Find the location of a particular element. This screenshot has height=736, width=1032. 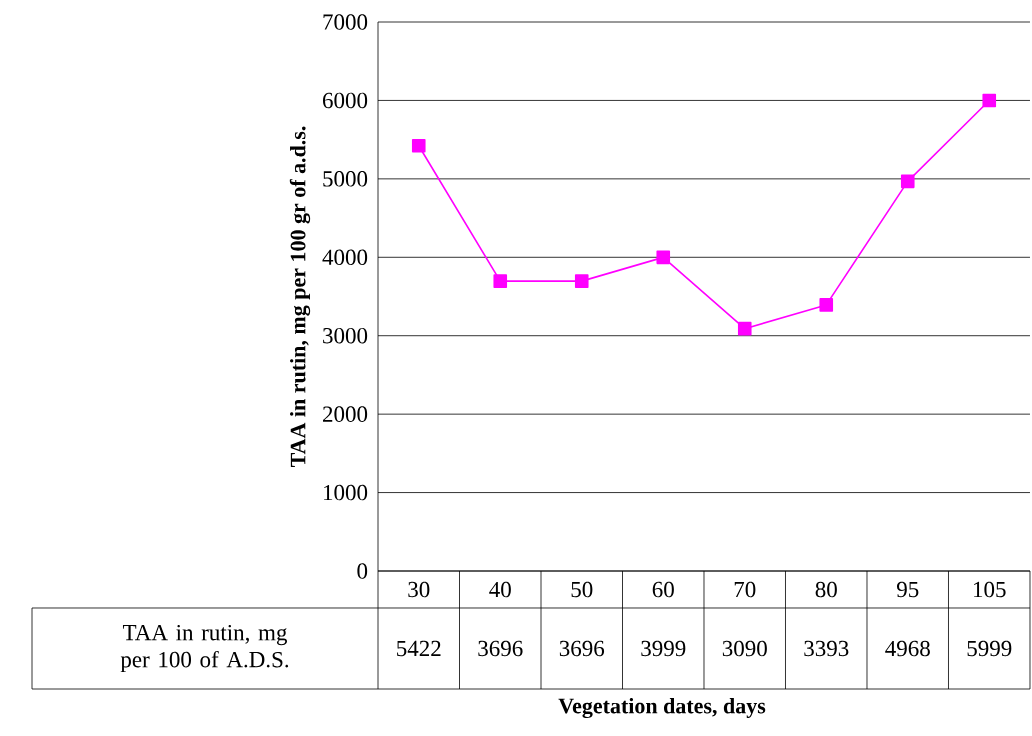

y-tick-label: 0 is located at coordinates (362, 571).